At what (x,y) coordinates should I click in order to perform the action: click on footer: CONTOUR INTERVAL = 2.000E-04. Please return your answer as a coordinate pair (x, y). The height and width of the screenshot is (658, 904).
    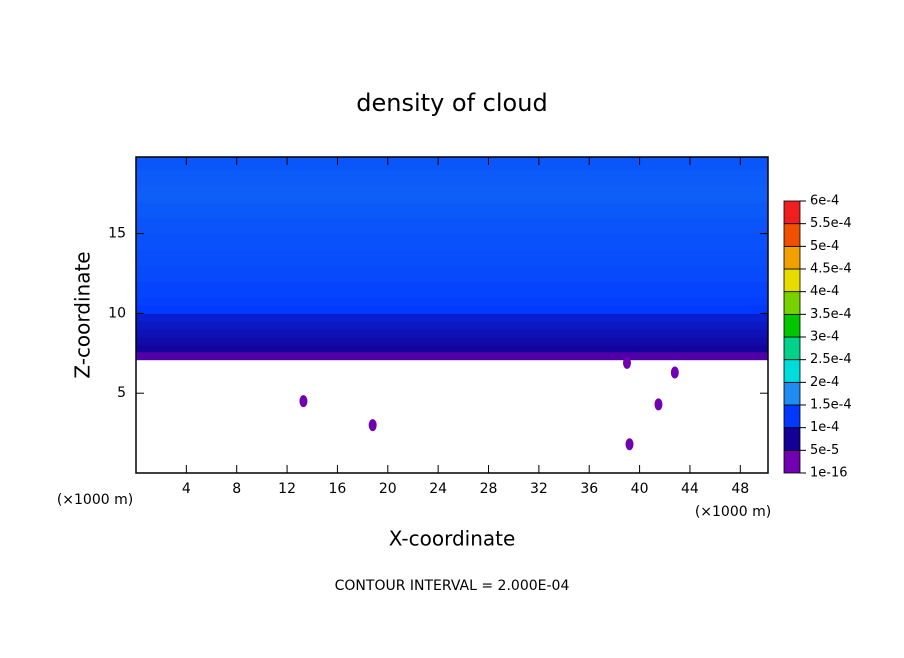
    Looking at the image, I should click on (452, 586).